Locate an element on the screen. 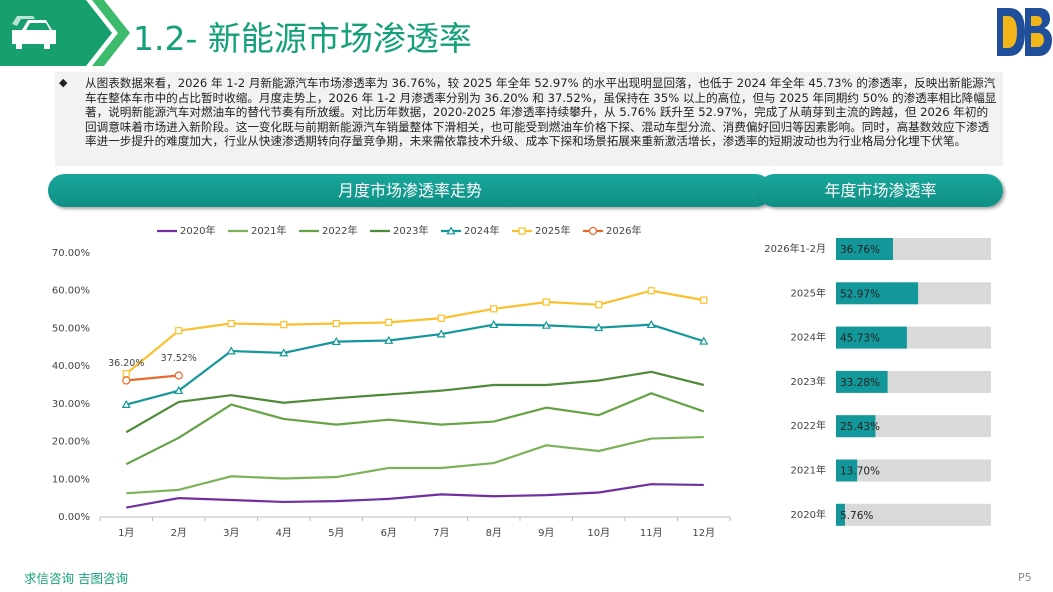 This screenshot has height=592, width=1053. y-tick-label: 60.00% is located at coordinates (71, 291).